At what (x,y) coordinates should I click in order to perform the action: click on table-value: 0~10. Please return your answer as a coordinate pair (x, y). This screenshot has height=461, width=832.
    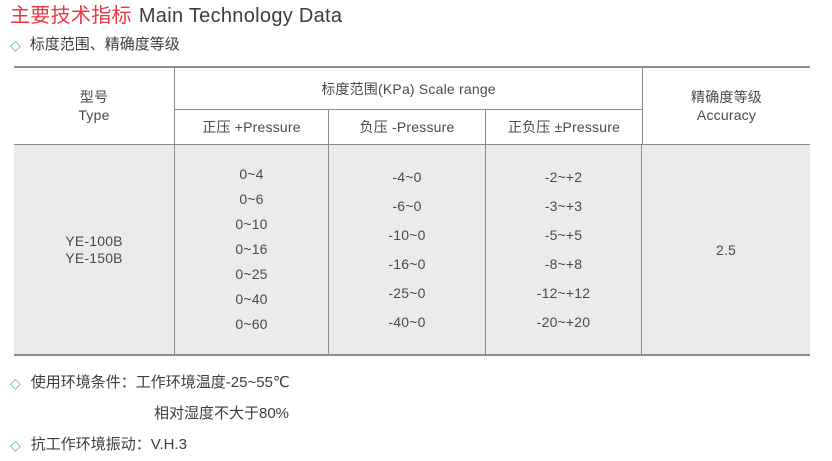
    Looking at the image, I should click on (251, 224).